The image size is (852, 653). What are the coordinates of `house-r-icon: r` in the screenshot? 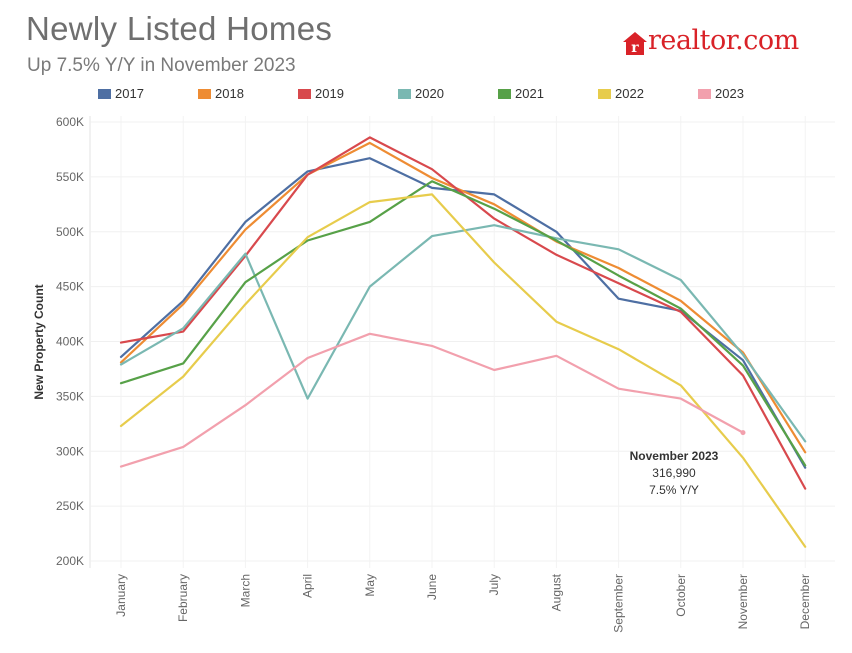 It's located at (635, 44).